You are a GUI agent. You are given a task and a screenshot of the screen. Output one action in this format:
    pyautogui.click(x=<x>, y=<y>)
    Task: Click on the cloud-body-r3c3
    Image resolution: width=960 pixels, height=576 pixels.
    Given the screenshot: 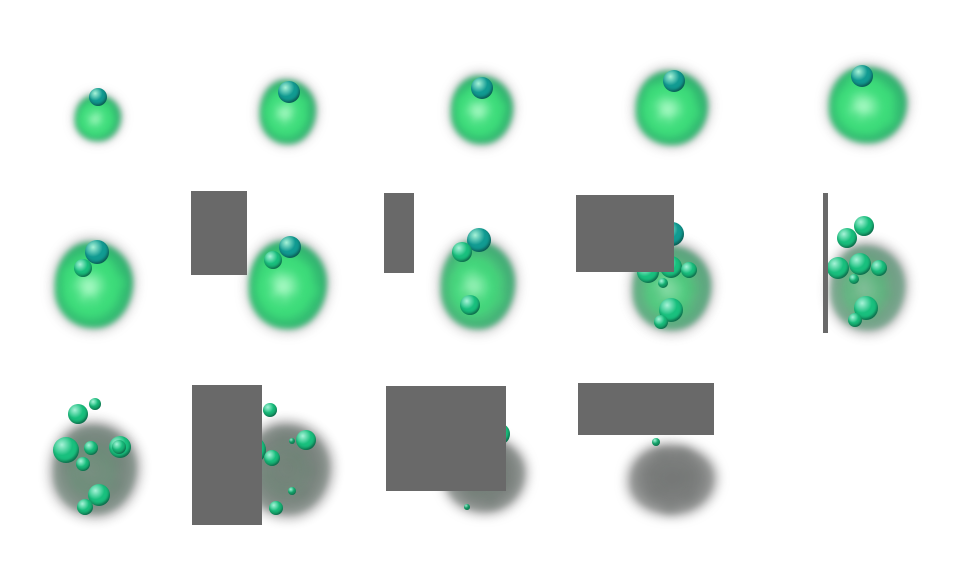 What is the action you would take?
    pyautogui.click(x=485, y=475)
    